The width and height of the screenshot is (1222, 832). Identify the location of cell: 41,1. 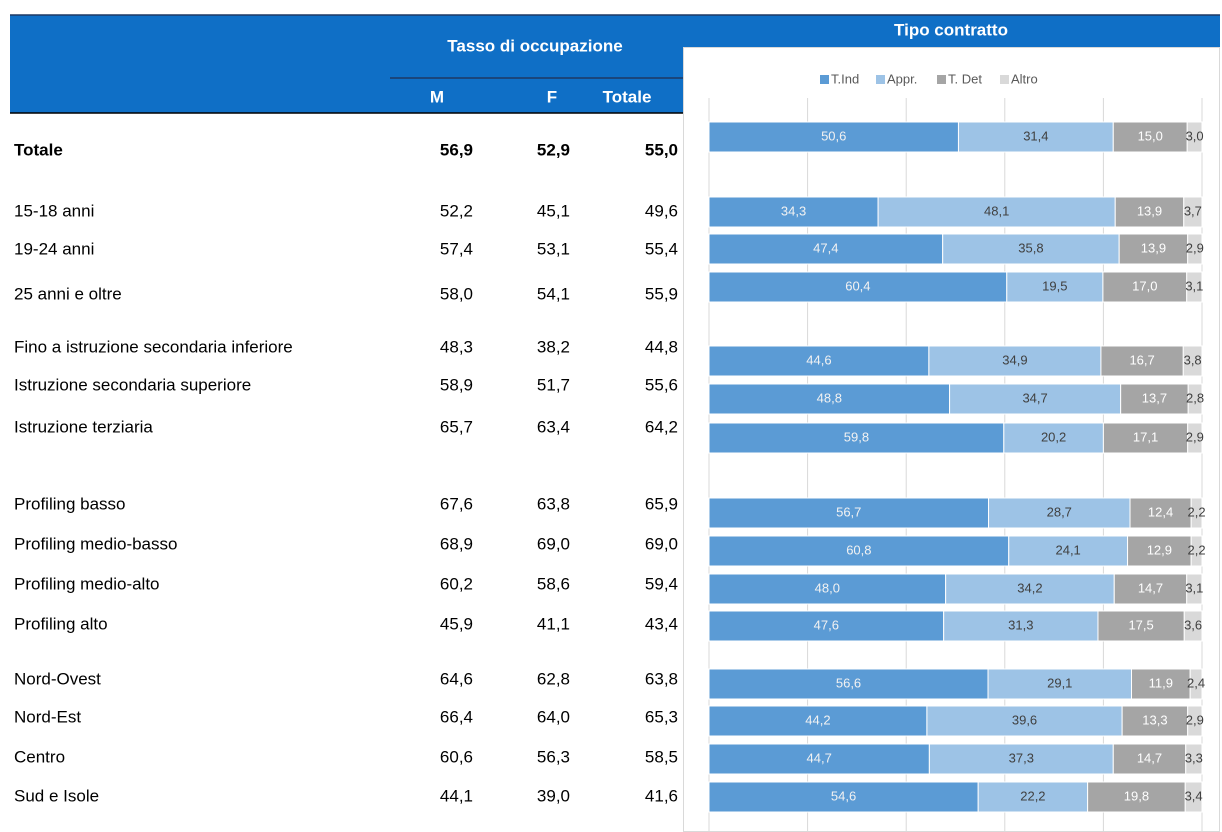
(553, 623).